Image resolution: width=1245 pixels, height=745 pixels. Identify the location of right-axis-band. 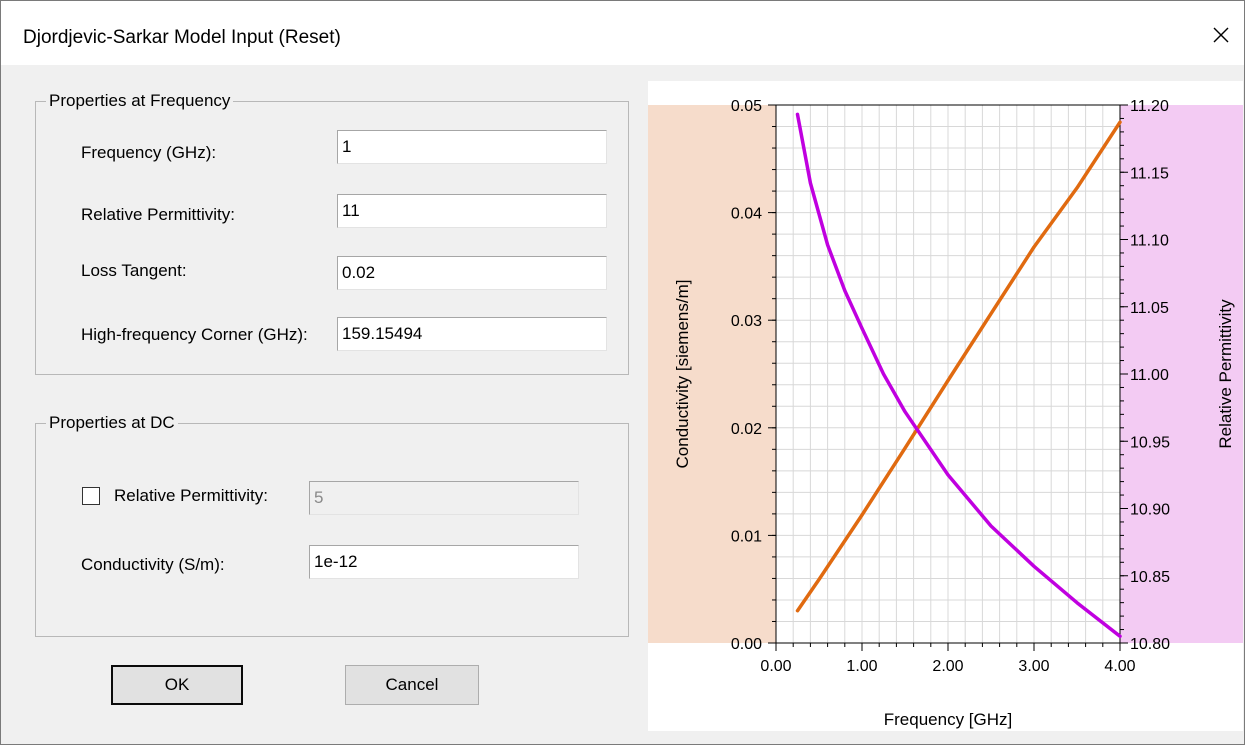
(1181, 374).